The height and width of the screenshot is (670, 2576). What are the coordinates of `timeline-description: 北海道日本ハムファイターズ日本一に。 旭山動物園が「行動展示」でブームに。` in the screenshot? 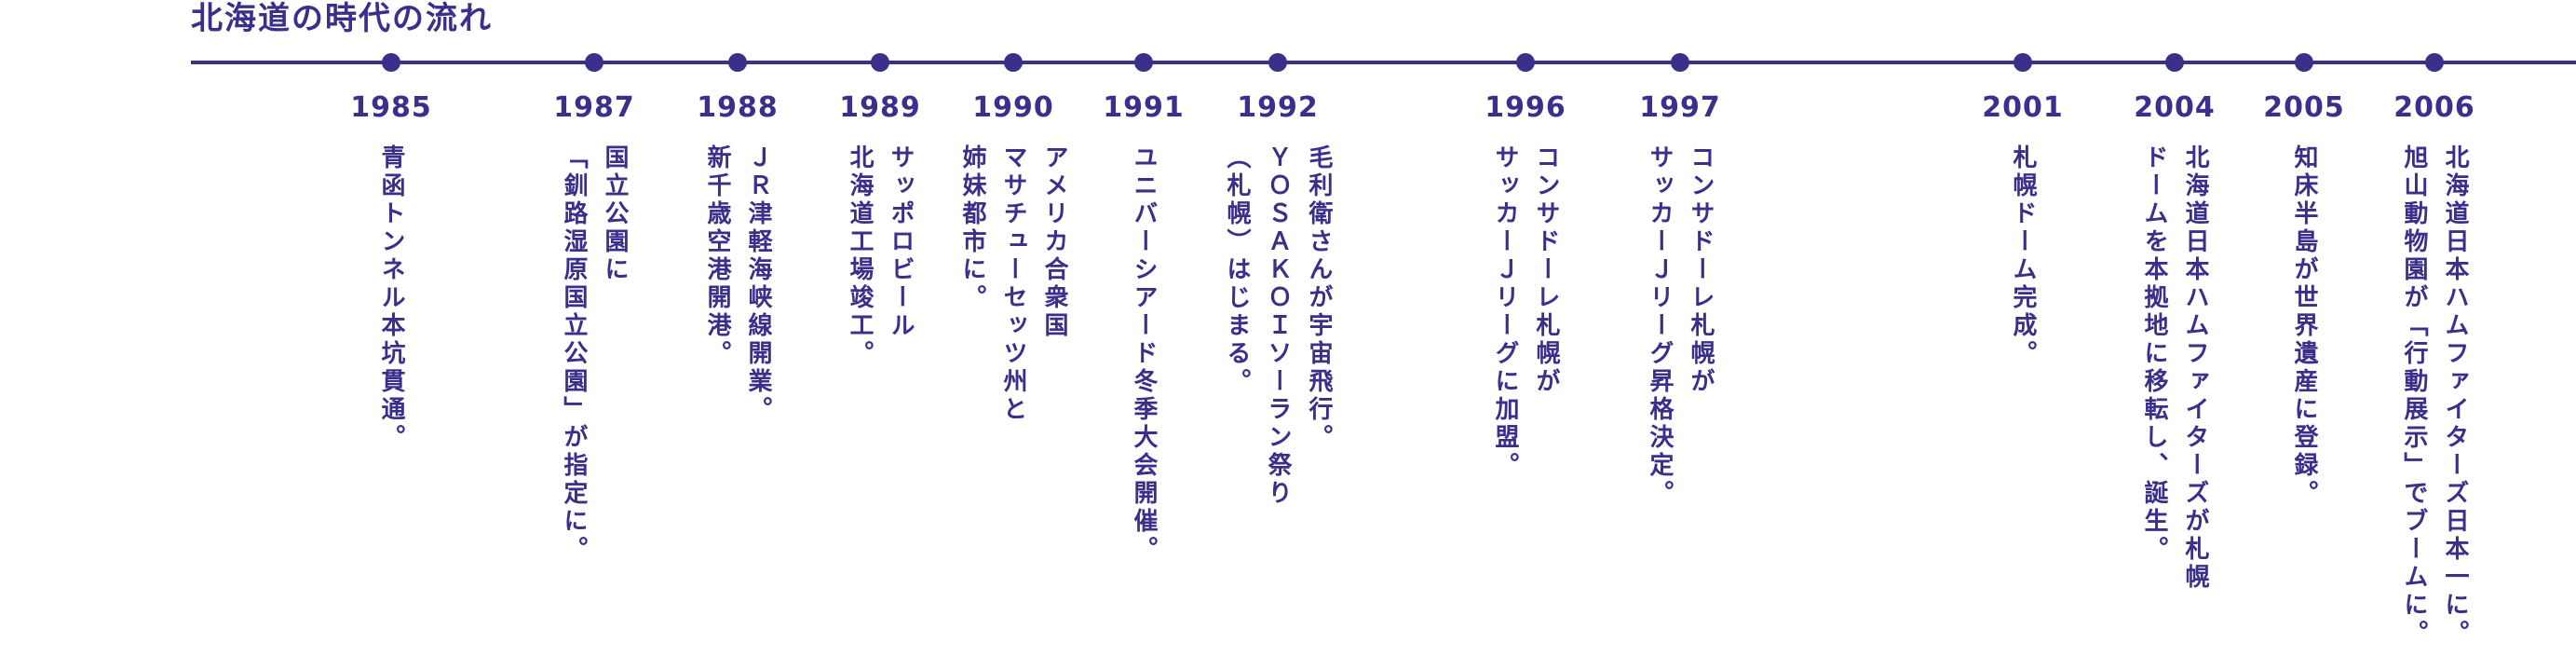 It's located at (2434, 405).